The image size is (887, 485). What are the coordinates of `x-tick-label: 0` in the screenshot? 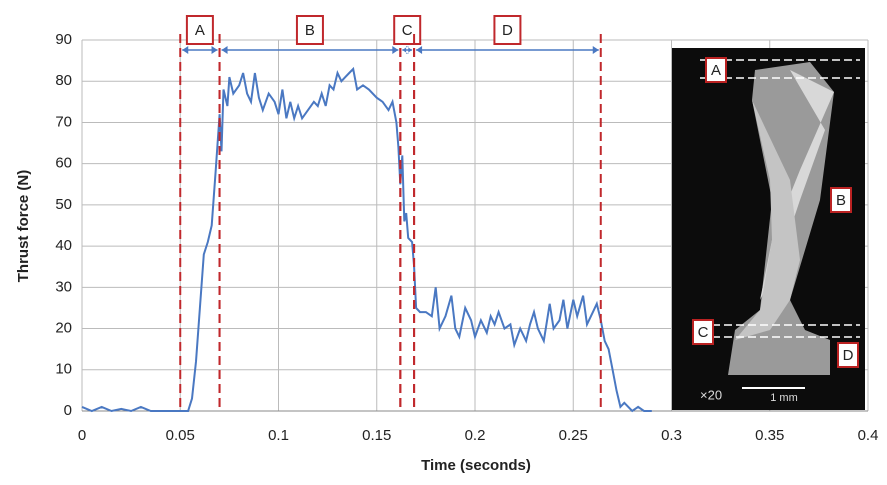 It's located at (82, 435).